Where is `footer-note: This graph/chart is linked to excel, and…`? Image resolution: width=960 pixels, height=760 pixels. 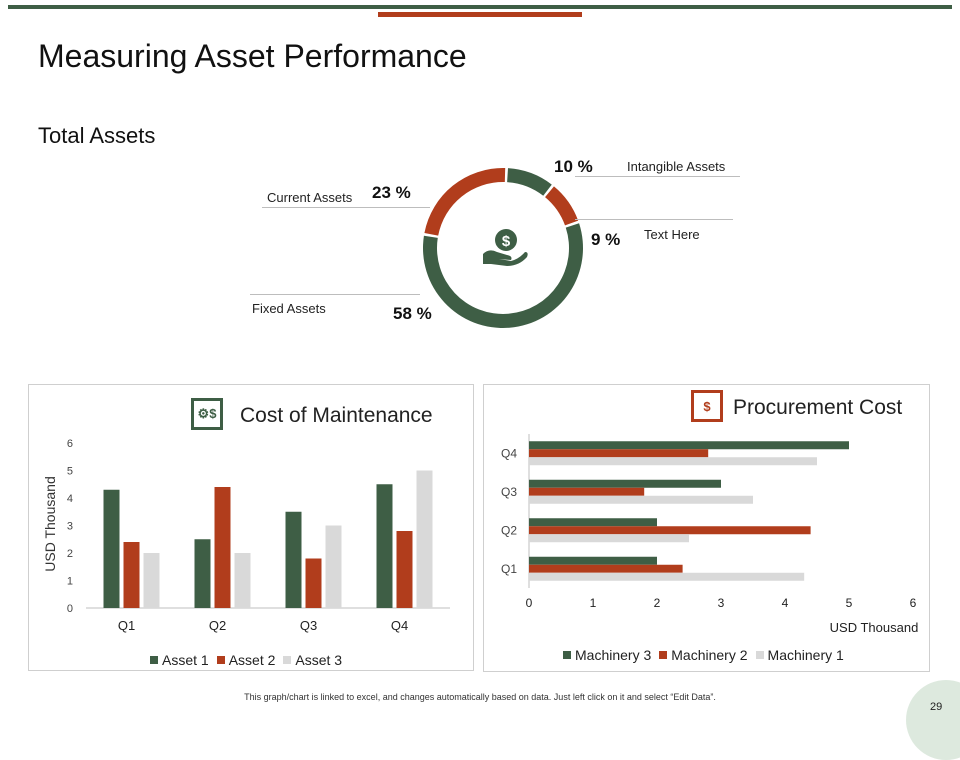 footer-note: This graph/chart is linked to excel, and… is located at coordinates (480, 697).